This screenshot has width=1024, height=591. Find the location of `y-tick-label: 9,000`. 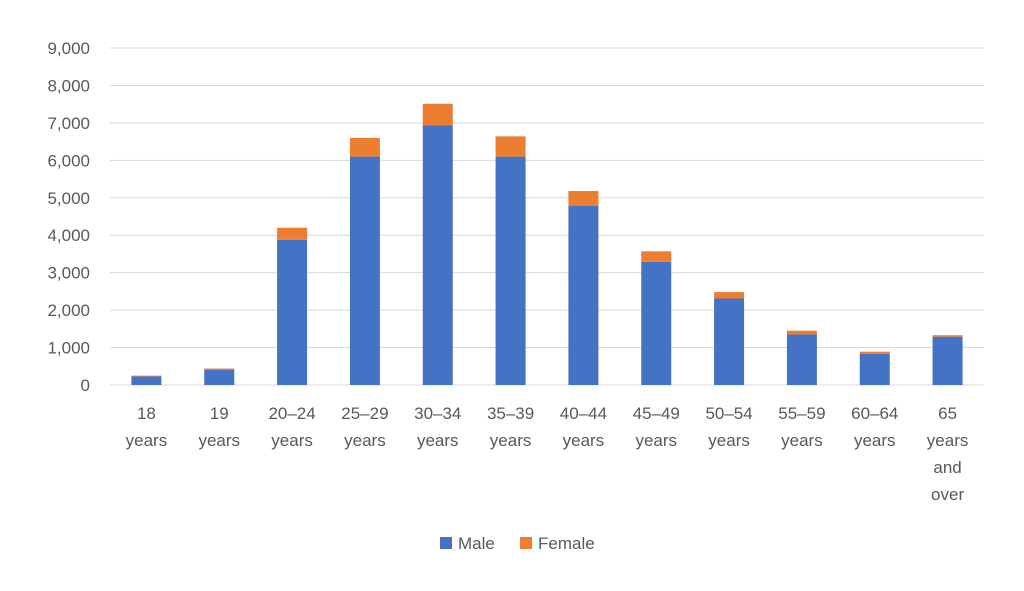

y-tick-label: 9,000 is located at coordinates (68, 48).